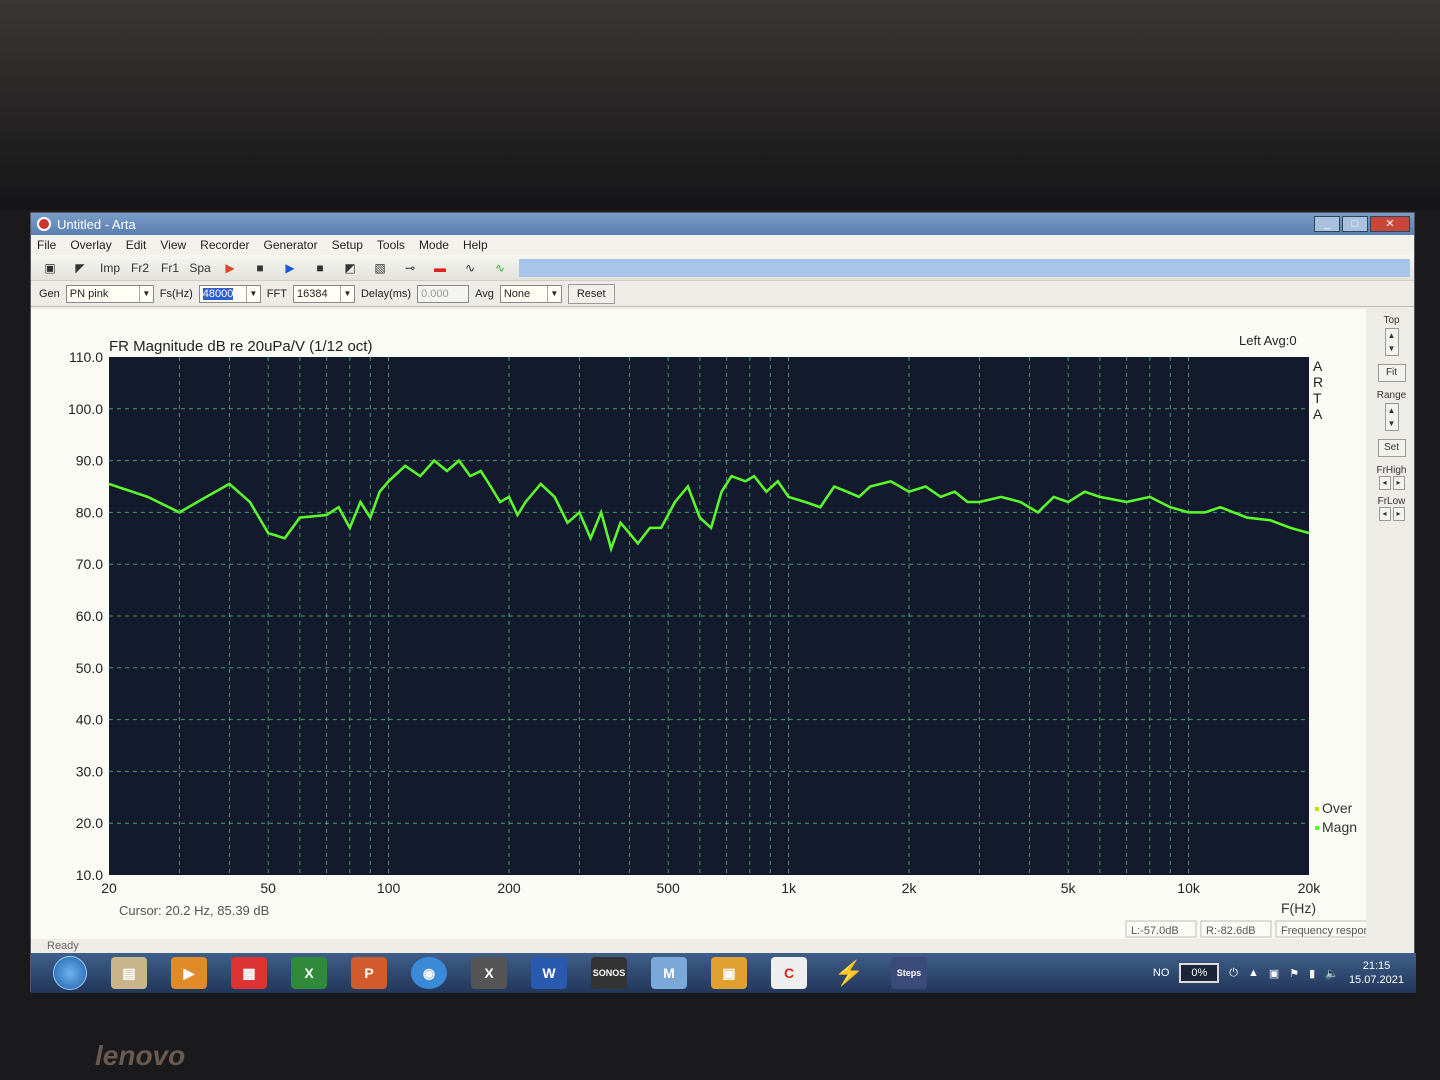  What do you see at coordinates (89, 771) in the screenshot?
I see `y-tick-label: 30.0` at bounding box center [89, 771].